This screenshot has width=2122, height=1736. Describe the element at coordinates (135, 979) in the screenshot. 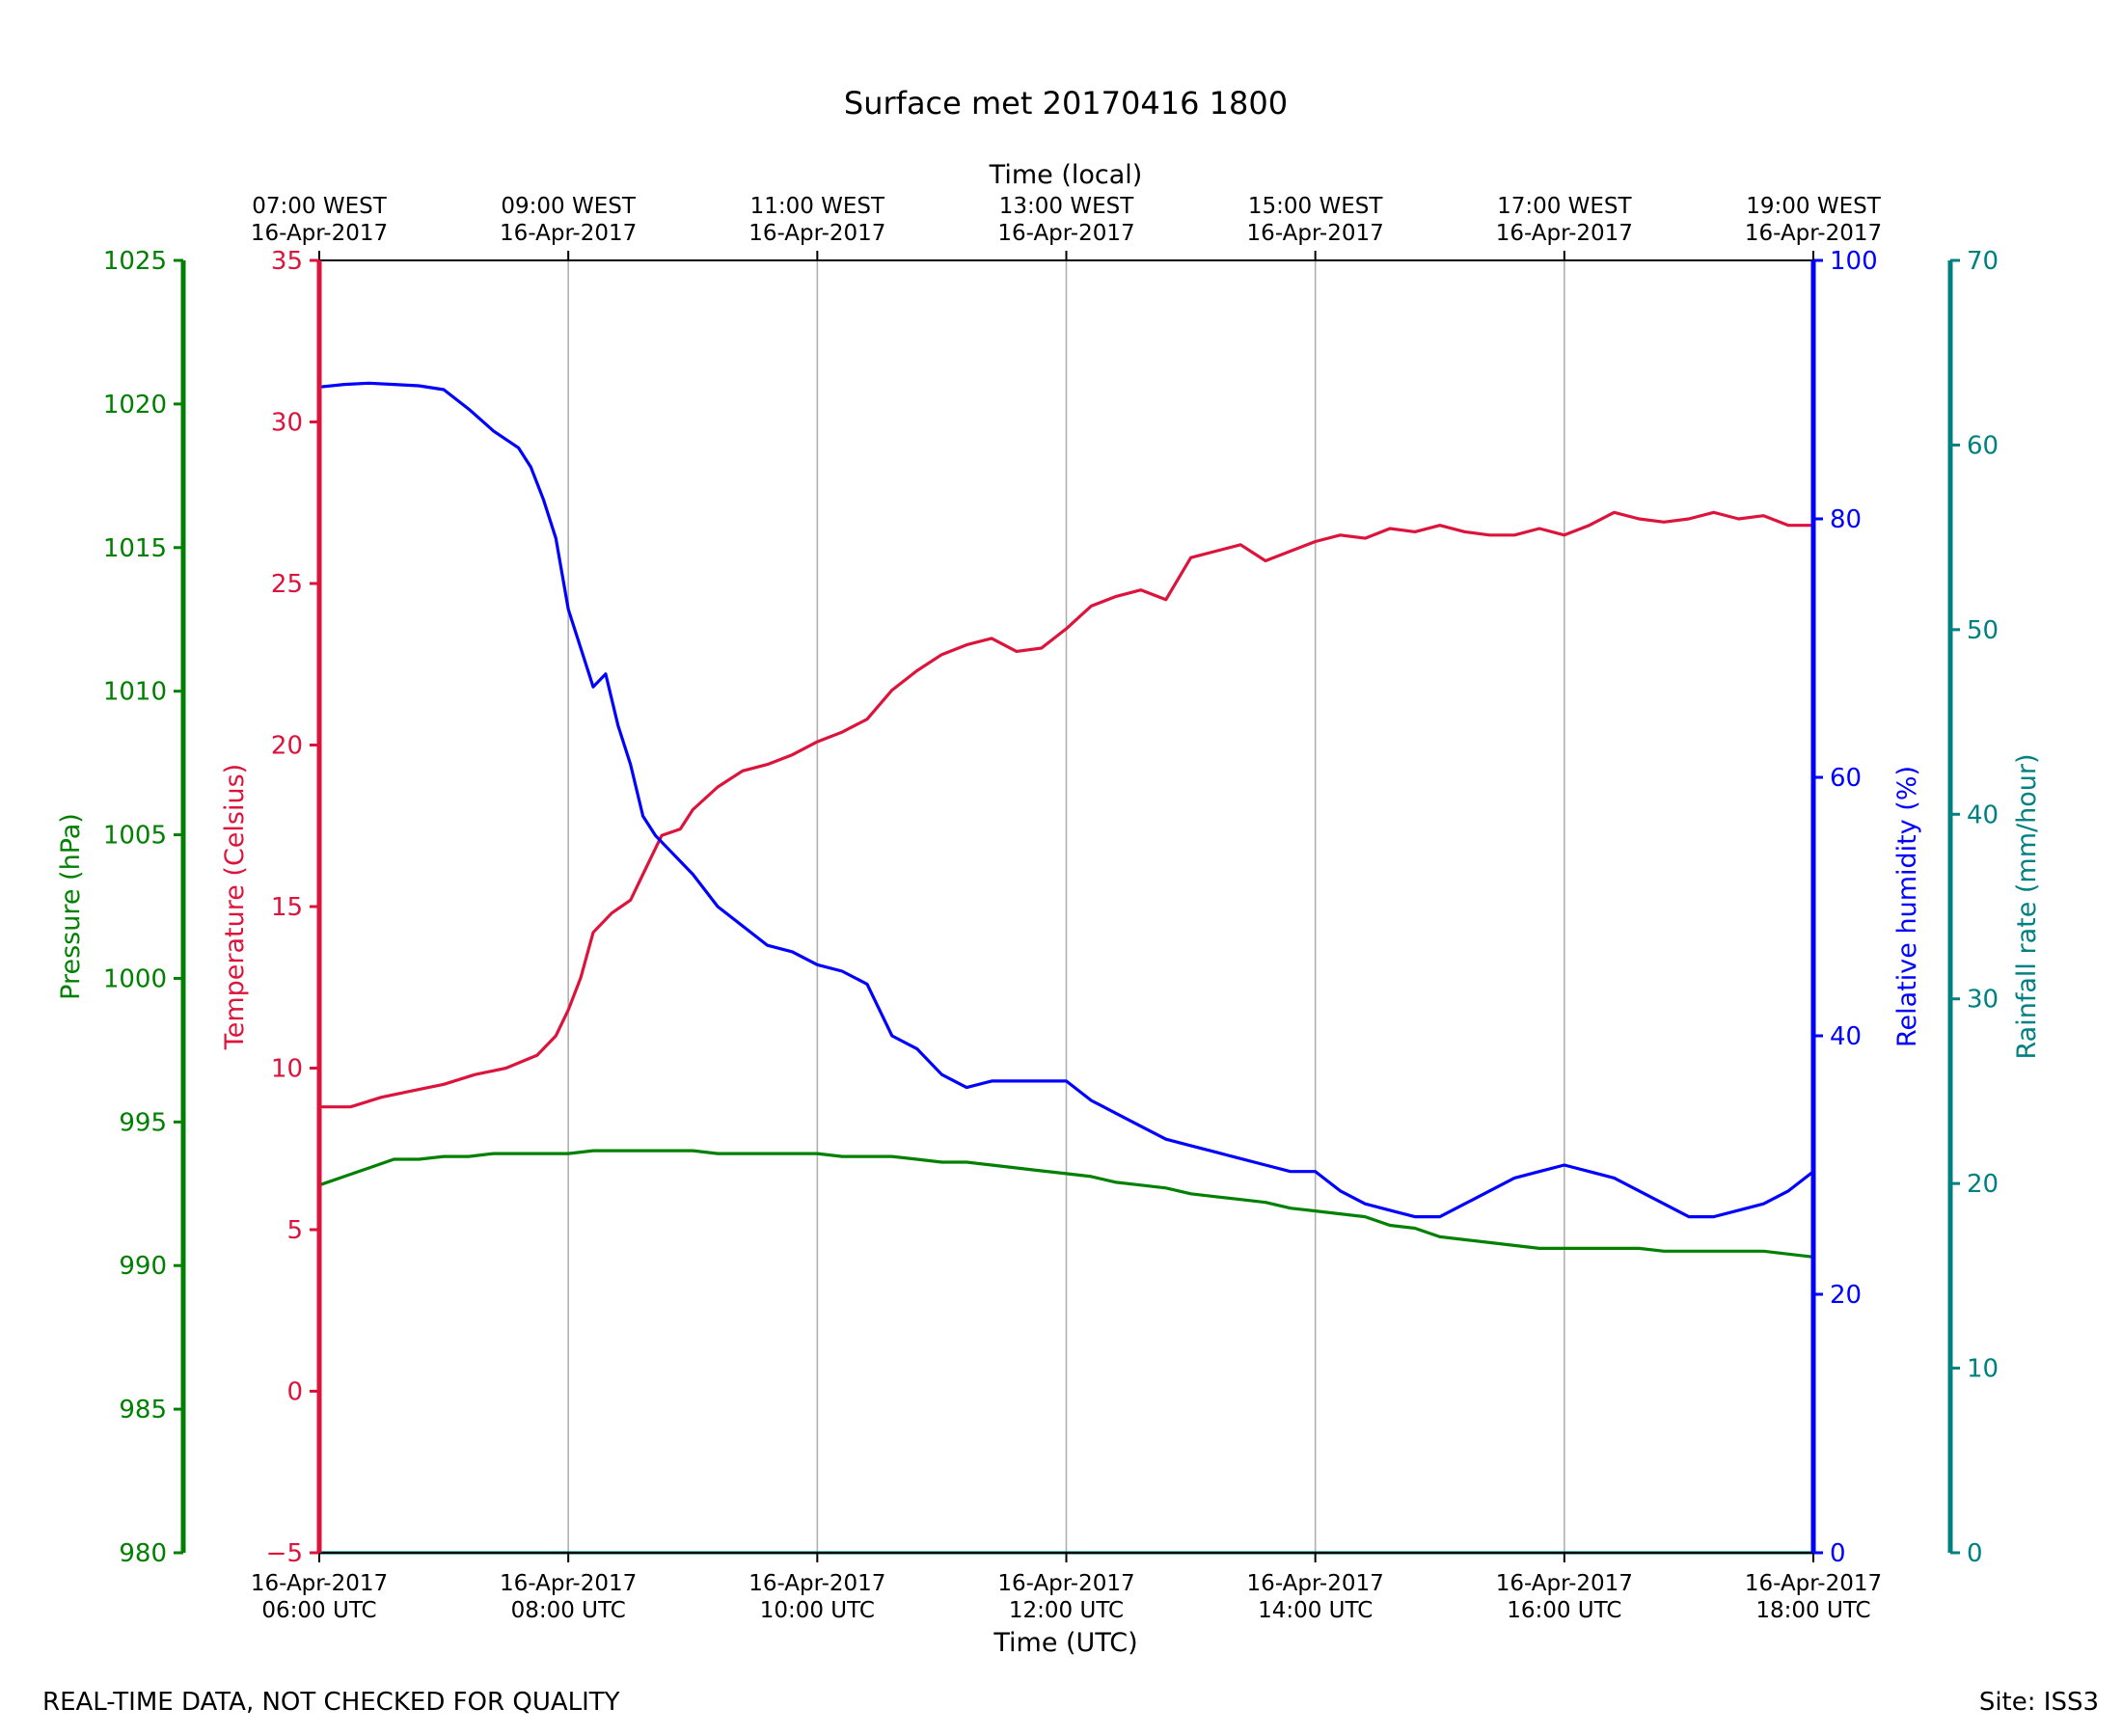

I see `pressure-tick-label: 1000` at that location.